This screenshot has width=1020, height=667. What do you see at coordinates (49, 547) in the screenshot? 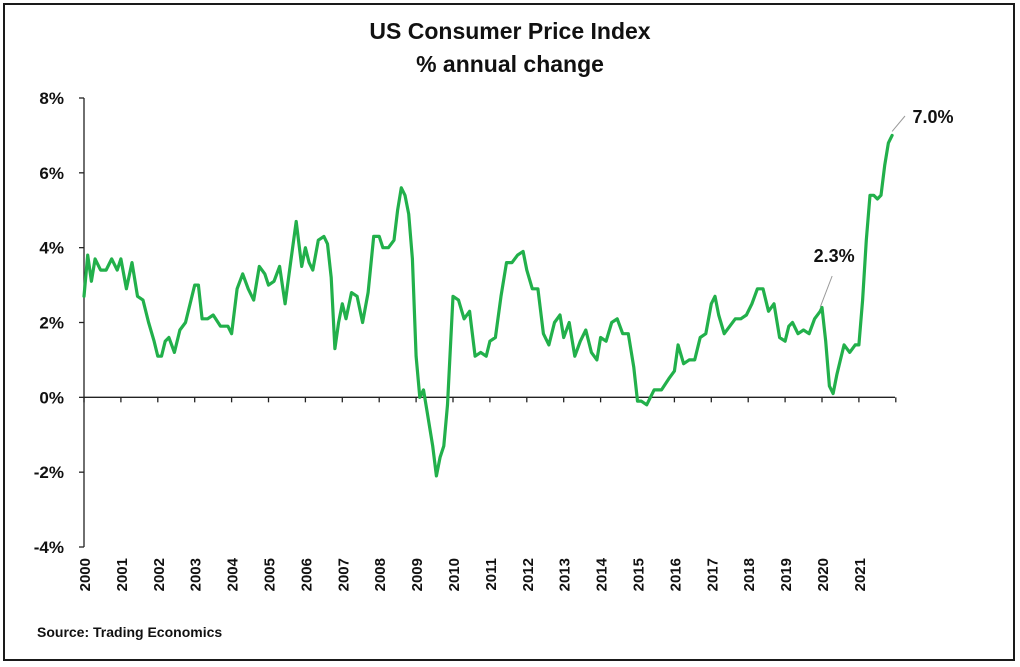
I see `y-tick-label: -4%` at bounding box center [49, 547].